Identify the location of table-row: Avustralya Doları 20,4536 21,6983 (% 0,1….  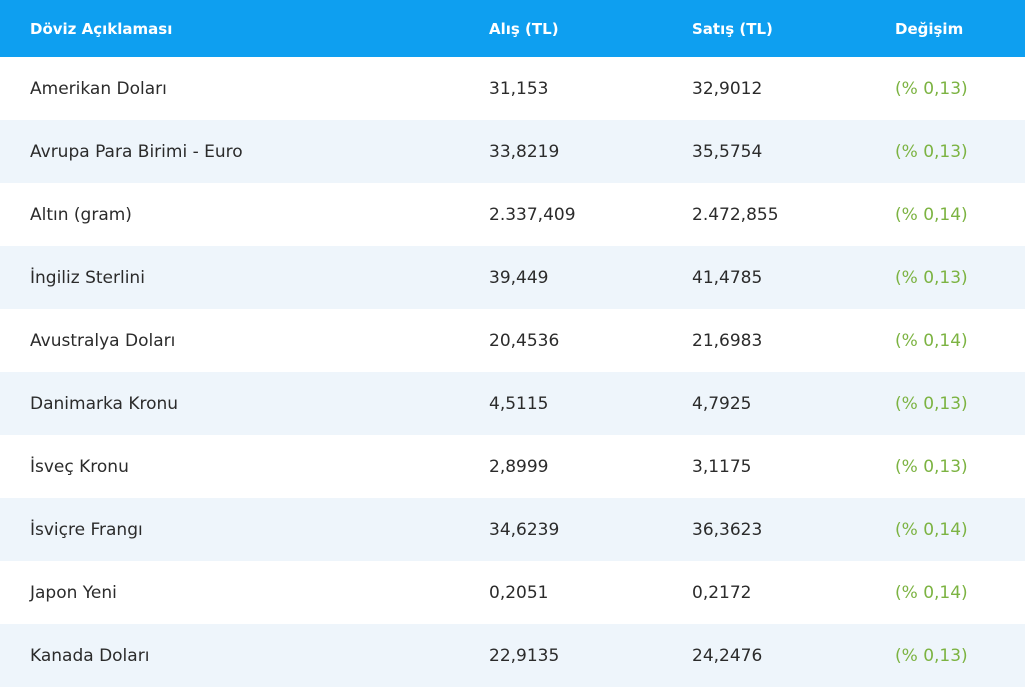
(512, 340).